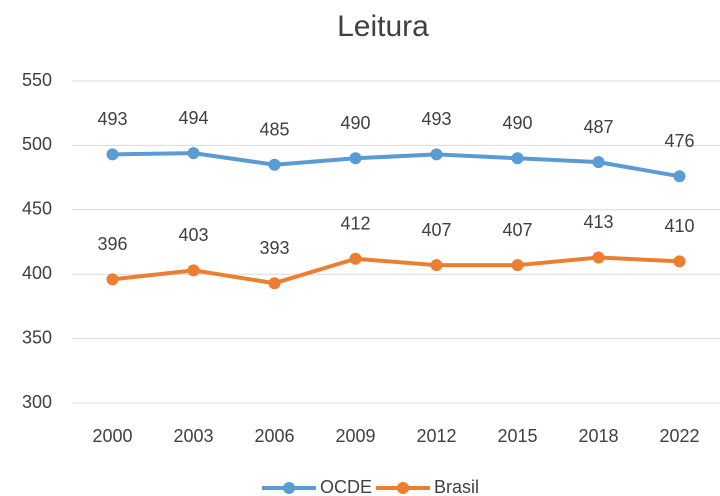 The height and width of the screenshot is (496, 720). I want to click on x-tick-label: 2012, so click(436, 436).